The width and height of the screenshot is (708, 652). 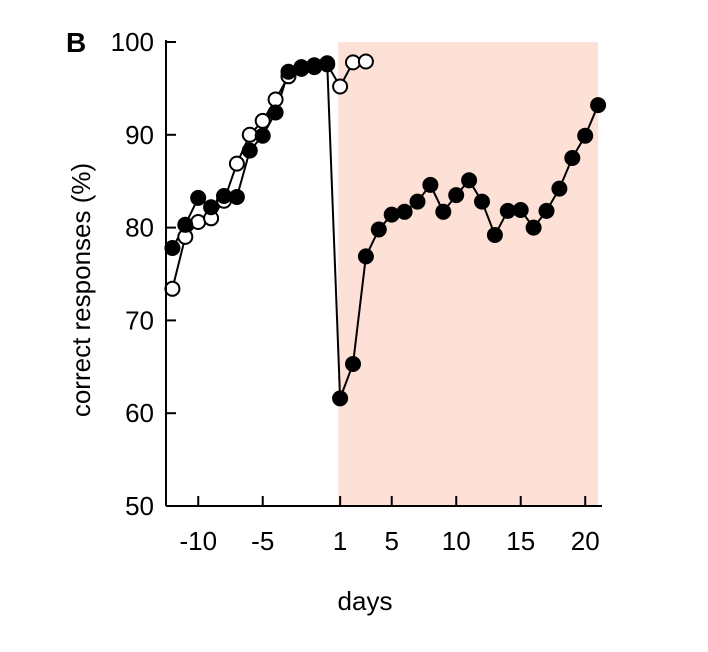 What do you see at coordinates (340, 541) in the screenshot?
I see `x-tick-label: 1` at bounding box center [340, 541].